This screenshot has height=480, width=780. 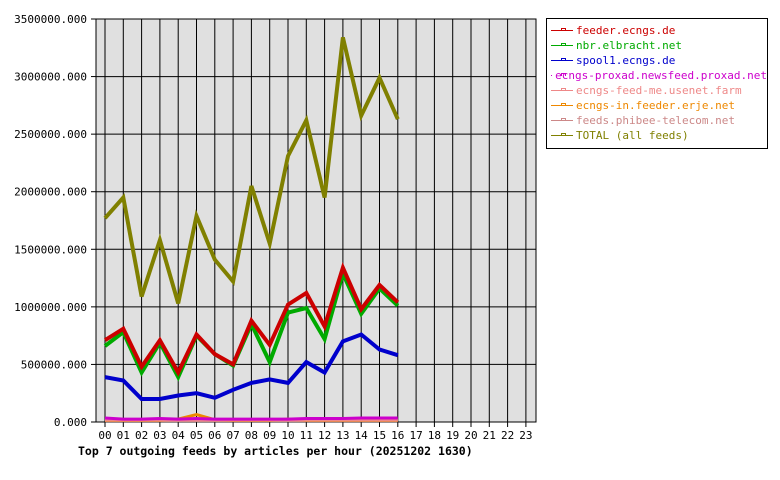 I want to click on legend-label: feeds.phibee-telecom.net, so click(x=655, y=120).